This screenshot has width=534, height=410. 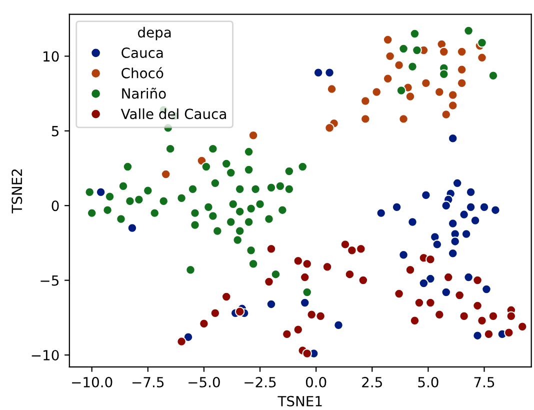 What do you see at coordinates (144, 93) in the screenshot?
I see `legend-label: Nariño` at bounding box center [144, 93].